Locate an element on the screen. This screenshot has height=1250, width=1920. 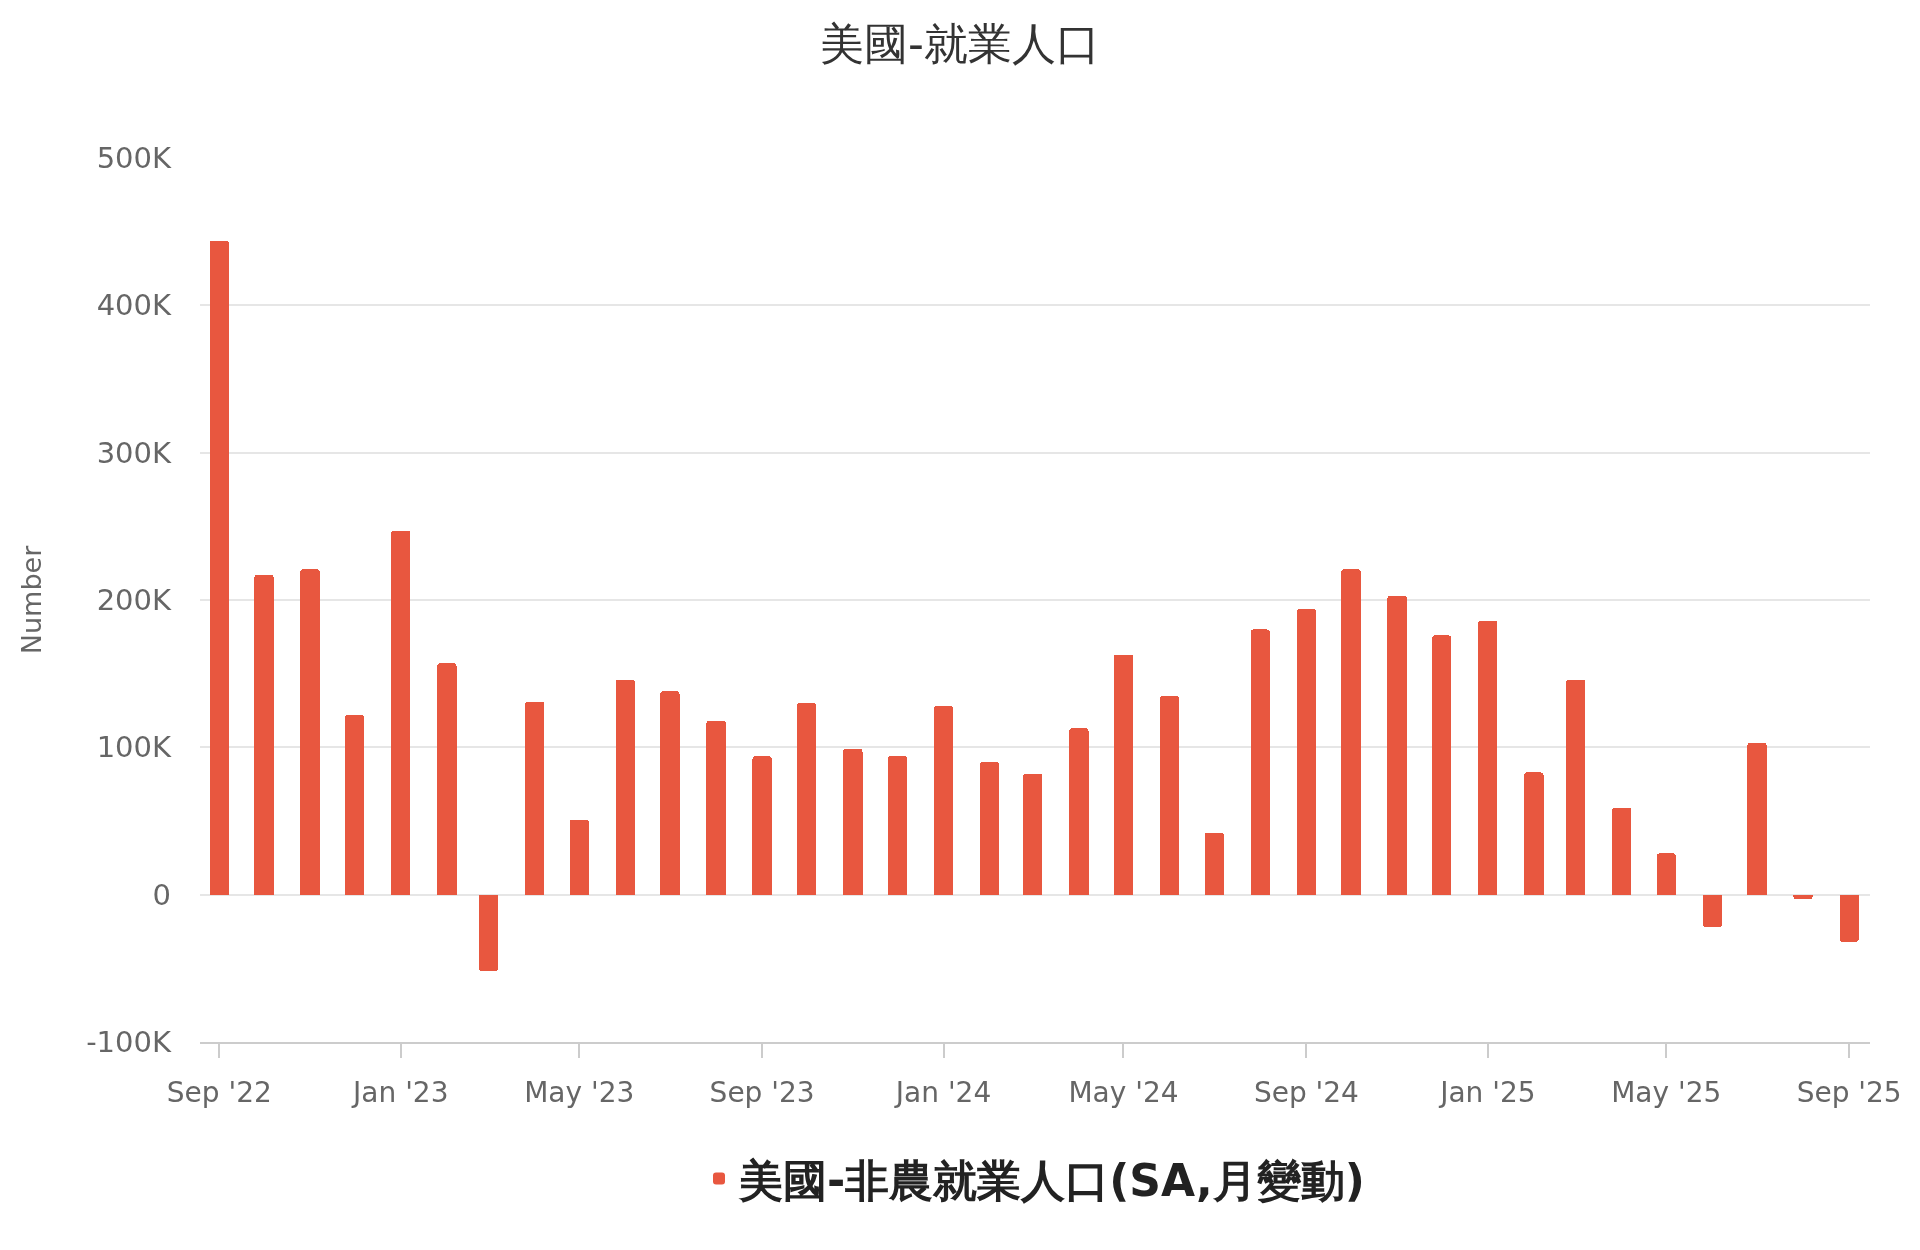
y-tick-label: 500K is located at coordinates (134, 158).